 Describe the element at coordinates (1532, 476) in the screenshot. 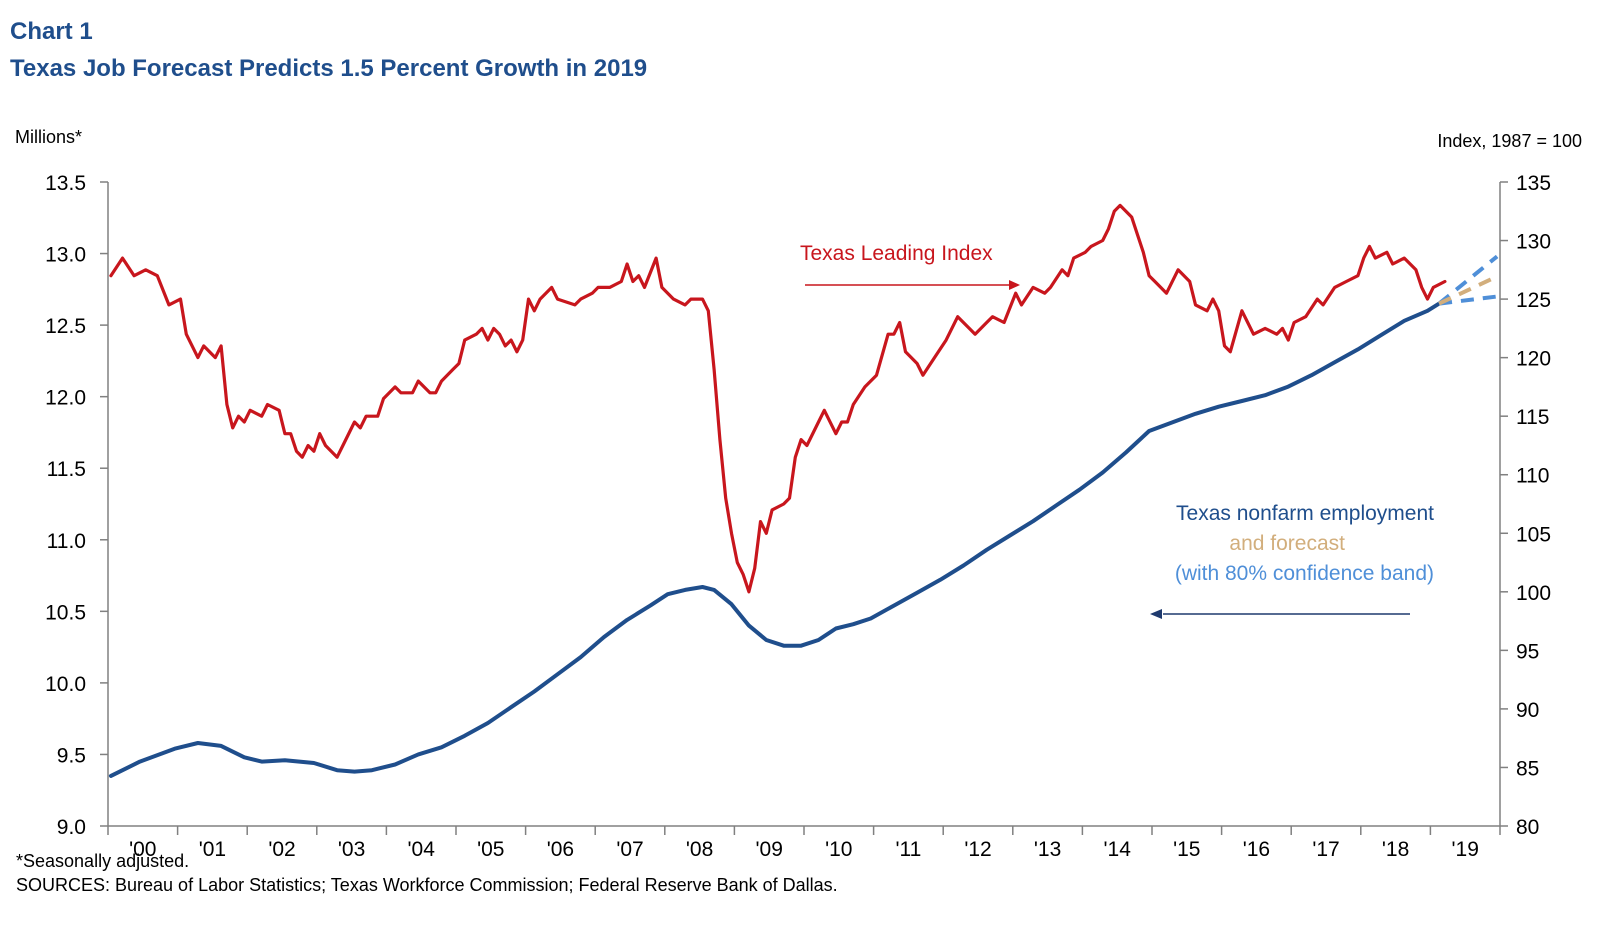

I see `right-tick-label: 110` at that location.